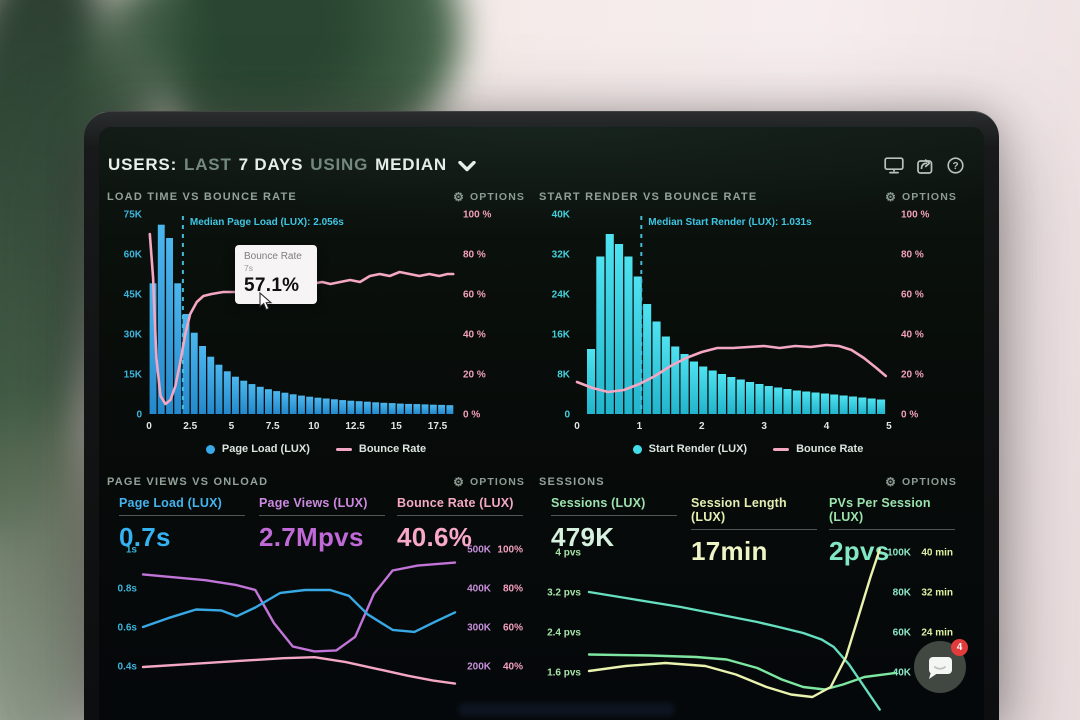 The image size is (1080, 720). Describe the element at coordinates (937, 553) in the screenshot. I see `svg-text: 40 min` at that location.